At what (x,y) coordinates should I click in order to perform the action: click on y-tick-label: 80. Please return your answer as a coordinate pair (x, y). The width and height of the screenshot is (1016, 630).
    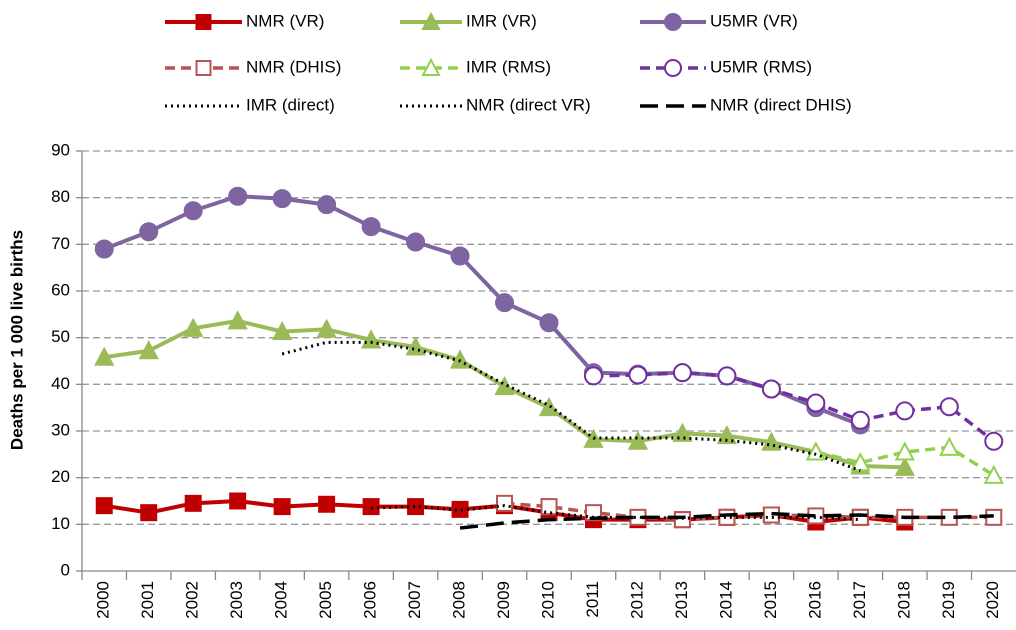
    Looking at the image, I should click on (60, 196).